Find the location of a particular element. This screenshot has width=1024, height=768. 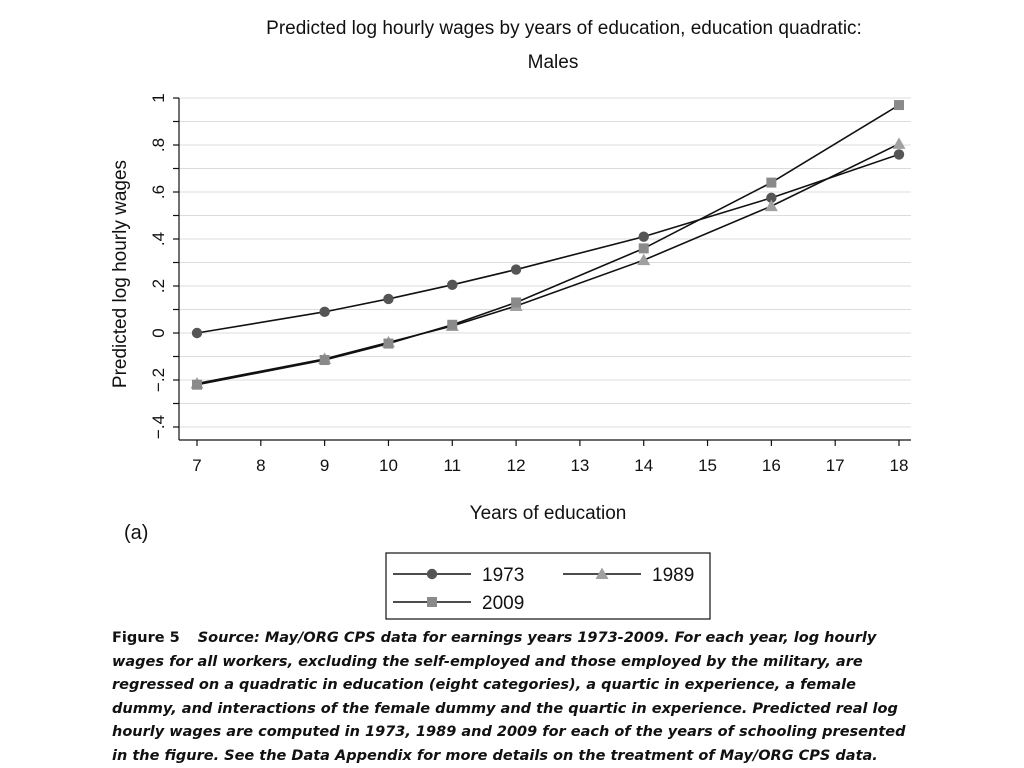

legend-label-1973: 1973 is located at coordinates (503, 575).